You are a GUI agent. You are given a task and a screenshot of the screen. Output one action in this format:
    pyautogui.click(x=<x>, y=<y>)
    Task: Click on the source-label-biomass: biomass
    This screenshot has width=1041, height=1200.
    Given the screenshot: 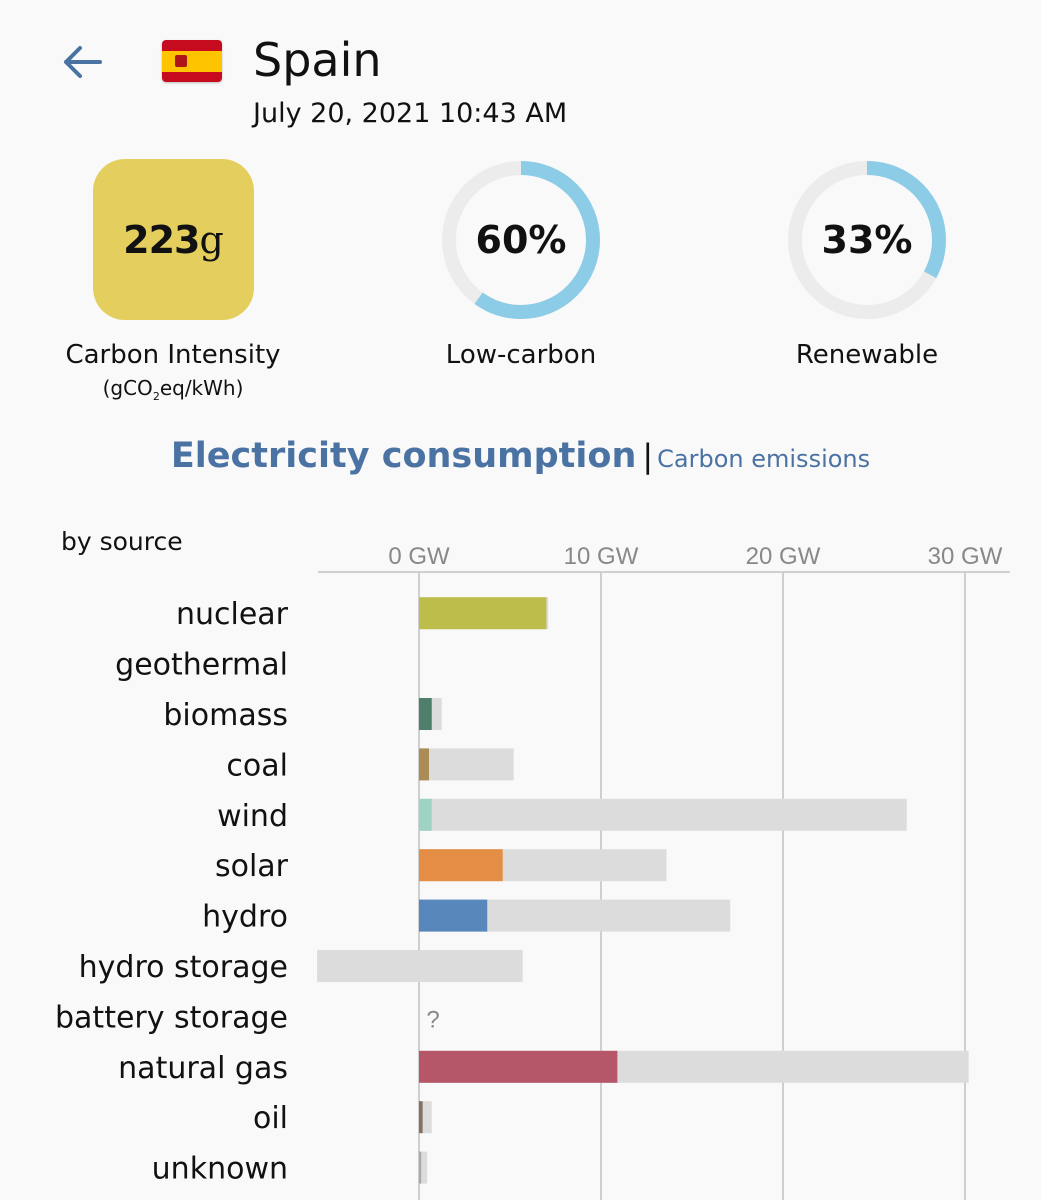 What is the action you would take?
    pyautogui.click(x=225, y=715)
    